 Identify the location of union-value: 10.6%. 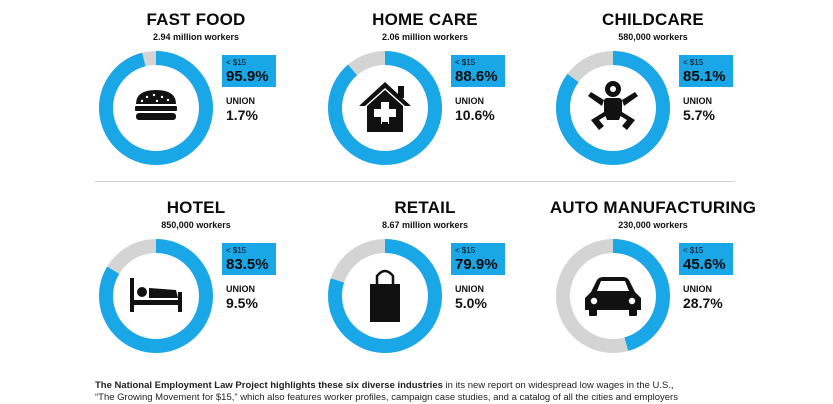
(475, 115).